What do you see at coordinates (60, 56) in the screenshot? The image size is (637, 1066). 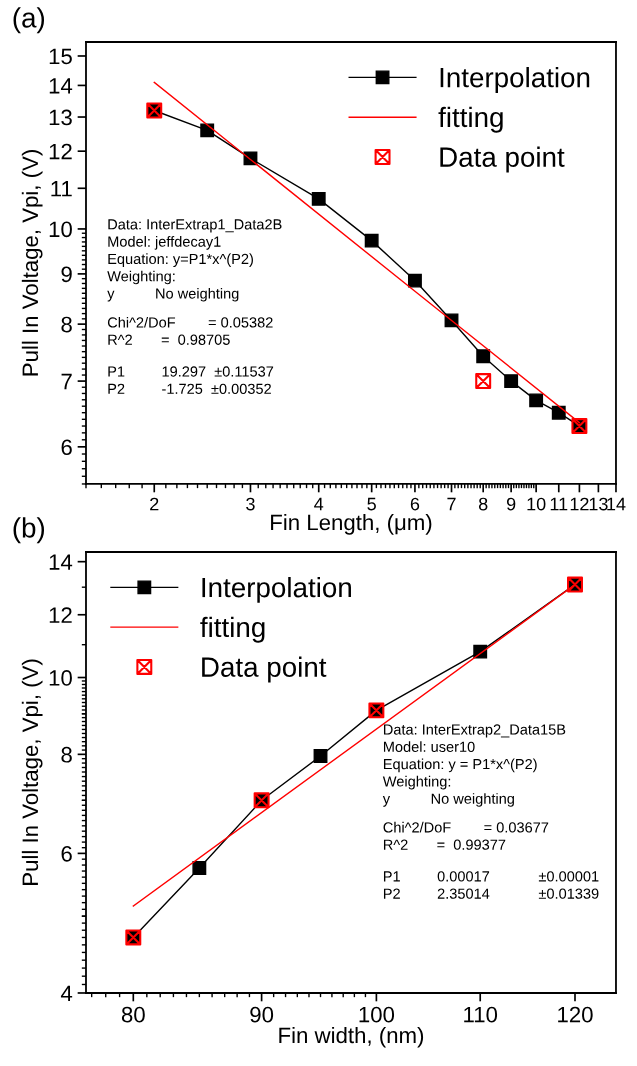 I see `y-tick-label: 15` at bounding box center [60, 56].